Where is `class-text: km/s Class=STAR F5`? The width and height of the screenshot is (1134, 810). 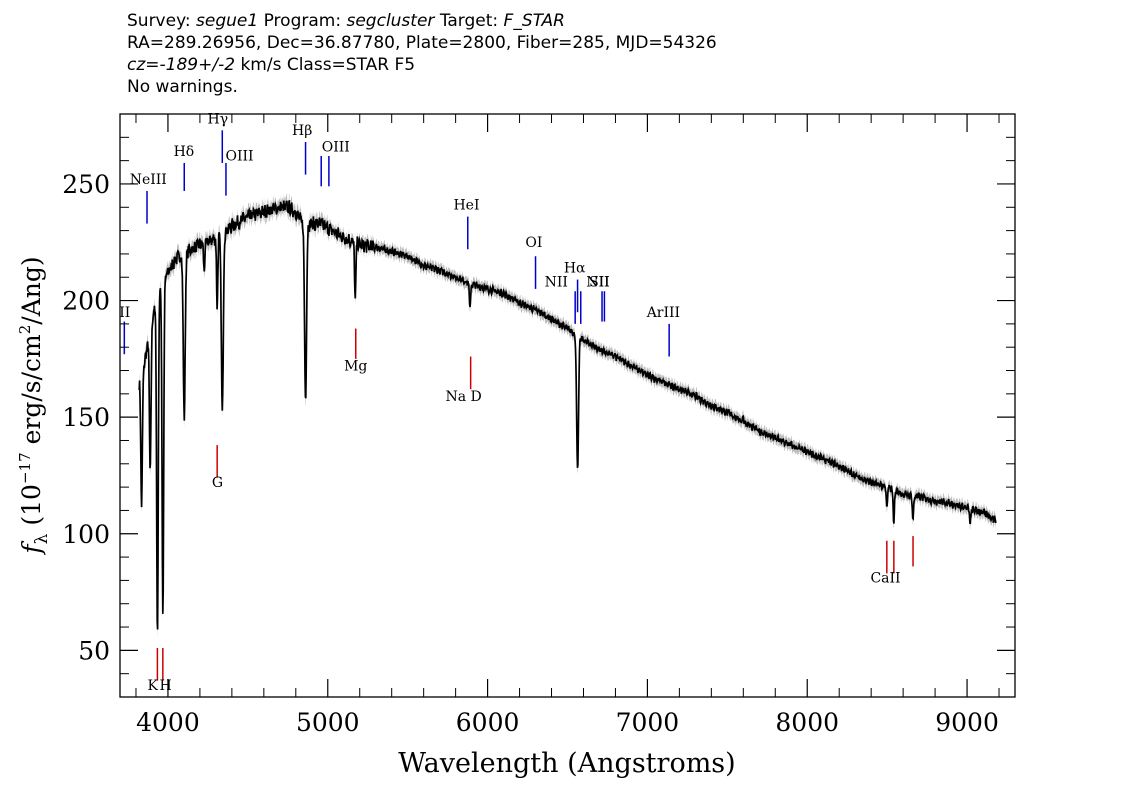
class-text: km/s Class=STAR F5 is located at coordinates (328, 65).